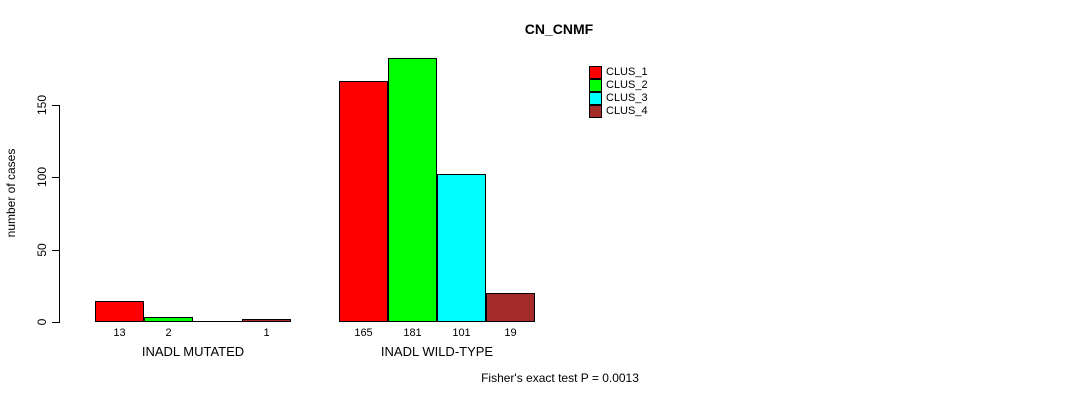  What do you see at coordinates (193, 351) in the screenshot?
I see `group-label-inadl-mutated: INADL MUTATED` at bounding box center [193, 351].